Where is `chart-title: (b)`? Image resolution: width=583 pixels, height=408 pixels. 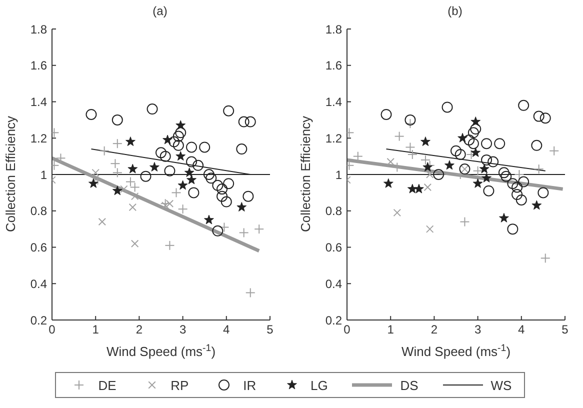 chart-title: (b) is located at coordinates (455, 11).